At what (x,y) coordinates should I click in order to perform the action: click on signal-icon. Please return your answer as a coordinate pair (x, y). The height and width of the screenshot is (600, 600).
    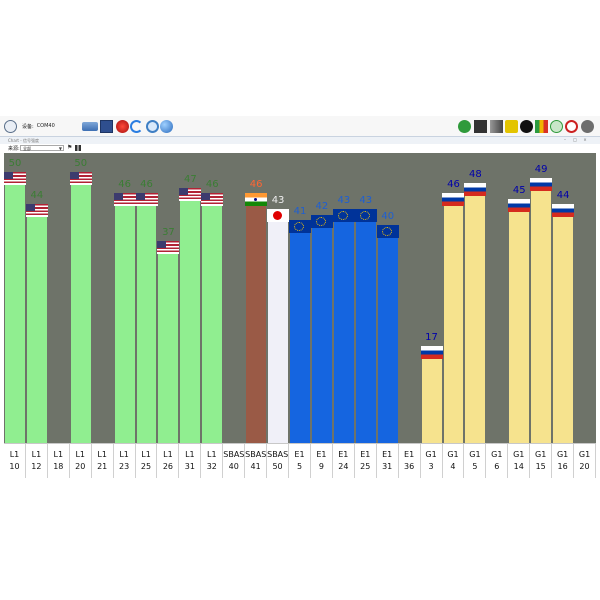
    Looking at the image, I should click on (496, 126).